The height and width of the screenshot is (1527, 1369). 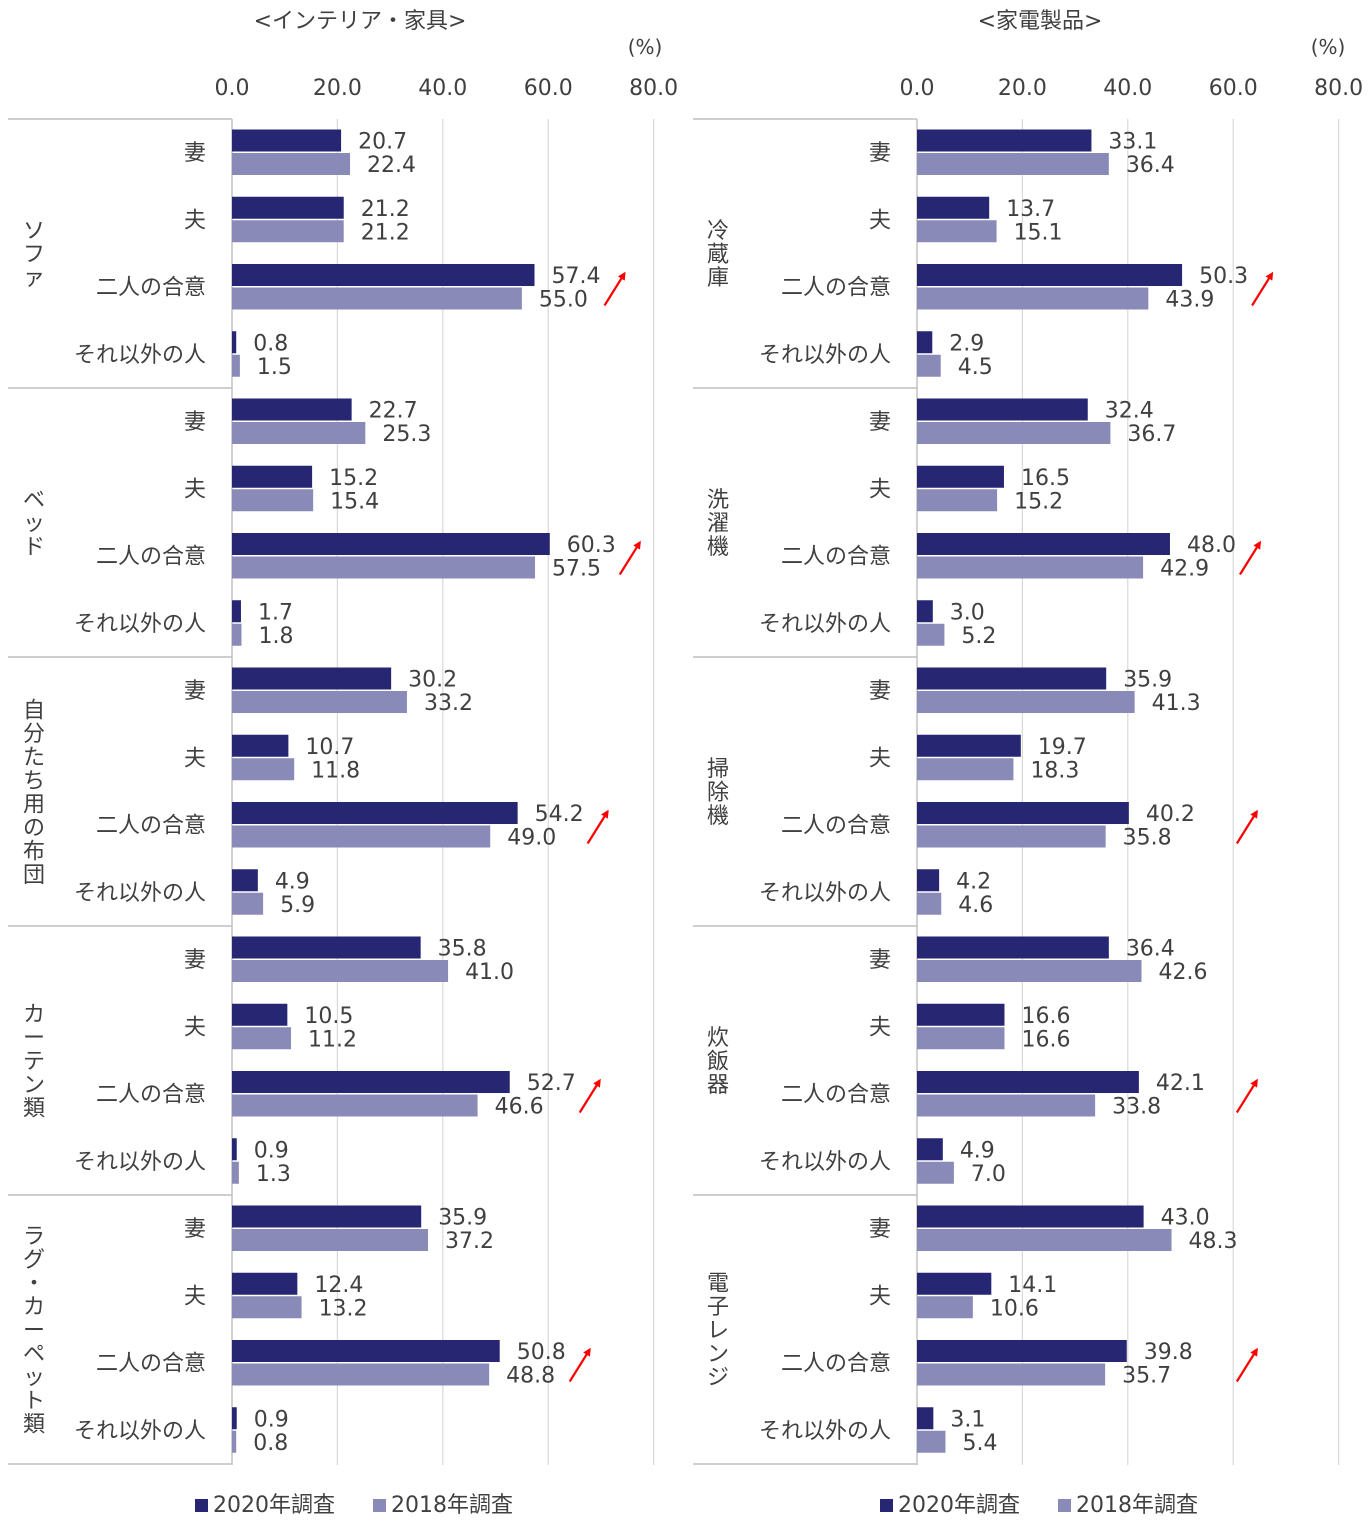 I want to click on category-label: カーテン類, so click(x=34, y=1062).